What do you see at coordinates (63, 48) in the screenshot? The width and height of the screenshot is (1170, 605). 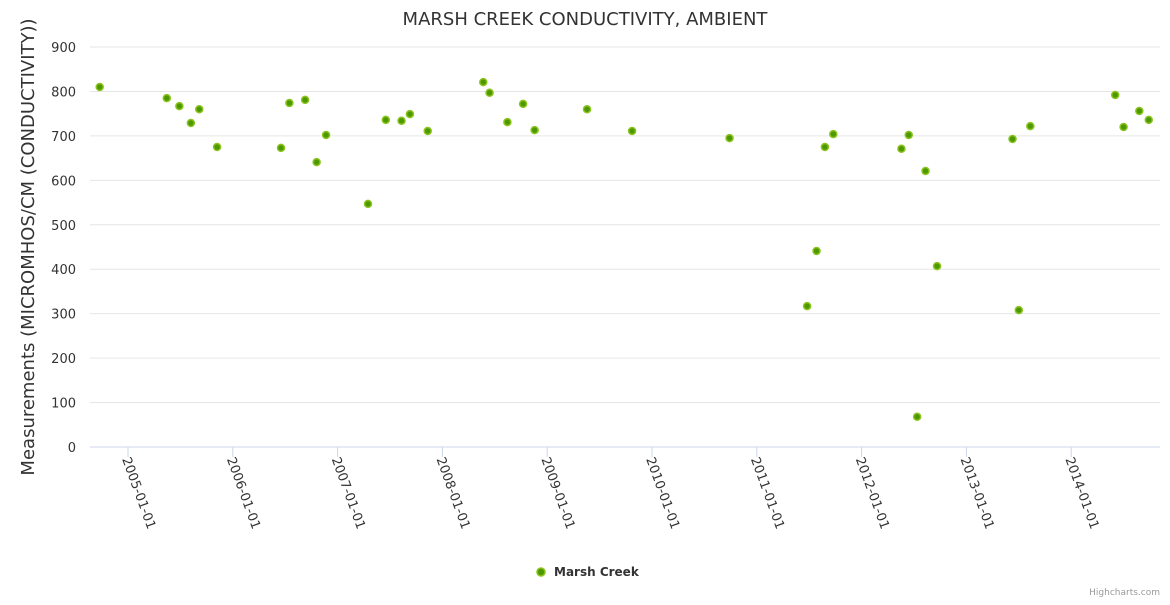 I see `y-tick-label: 900` at bounding box center [63, 48].